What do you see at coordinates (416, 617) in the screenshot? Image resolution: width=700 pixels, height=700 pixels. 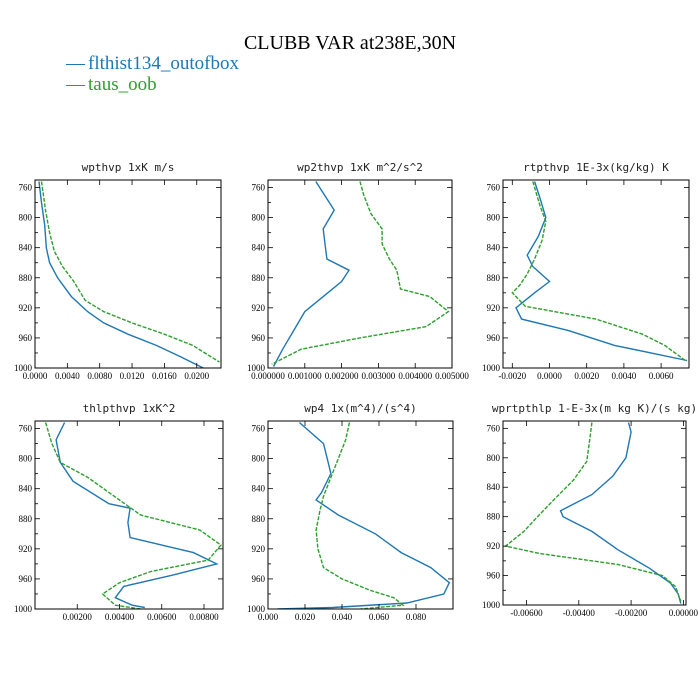 I see `x-tick-label: 0.080` at bounding box center [416, 617].